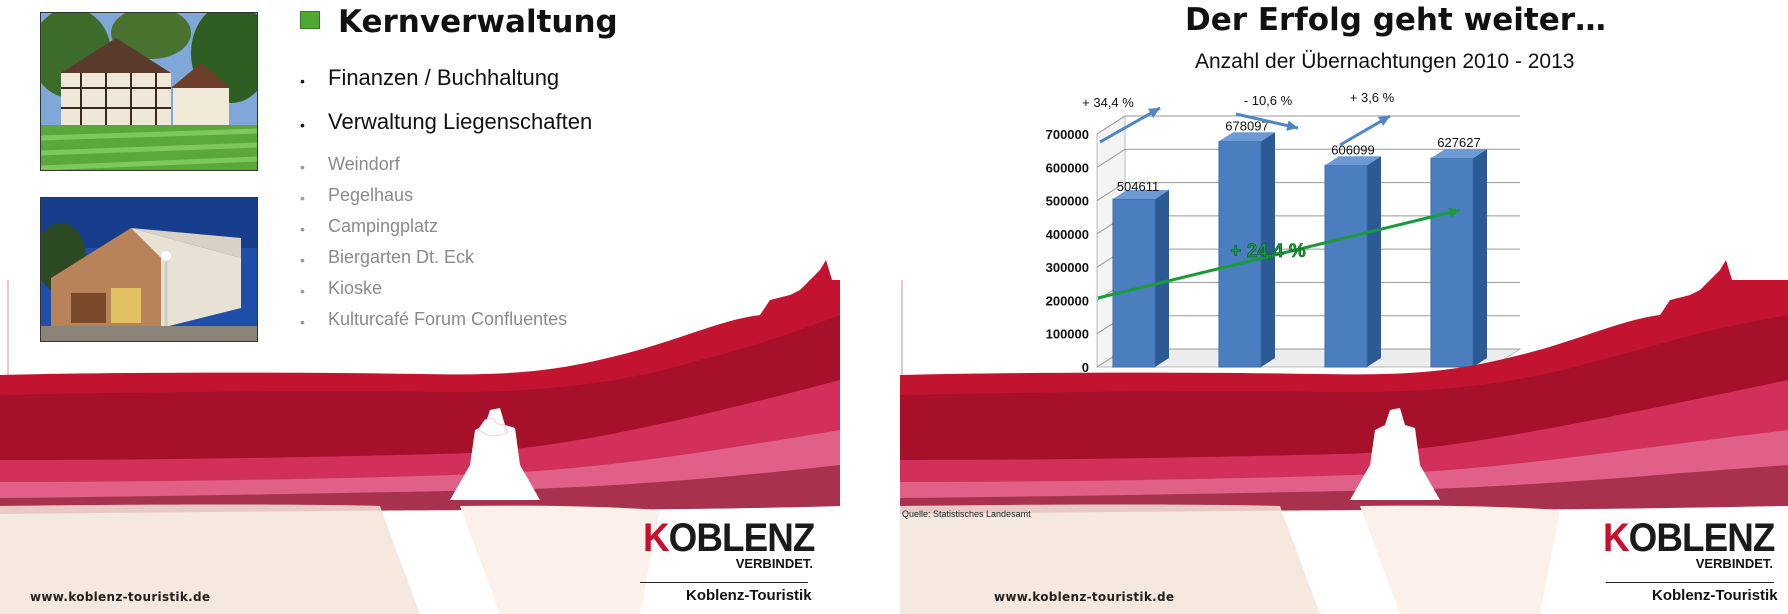 Image resolution: width=1788 pixels, height=614 pixels. Describe the element at coordinates (446, 229) in the screenshot. I see `bullet-item: • Campingplatz` at that location.